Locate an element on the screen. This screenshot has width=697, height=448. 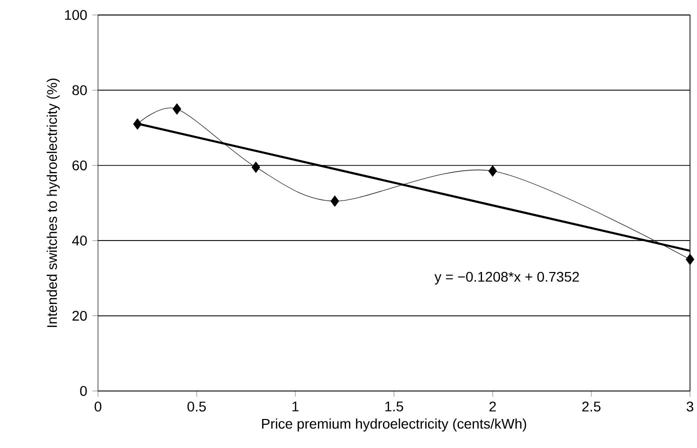
y-tick-label: 40 is located at coordinates (79, 241).